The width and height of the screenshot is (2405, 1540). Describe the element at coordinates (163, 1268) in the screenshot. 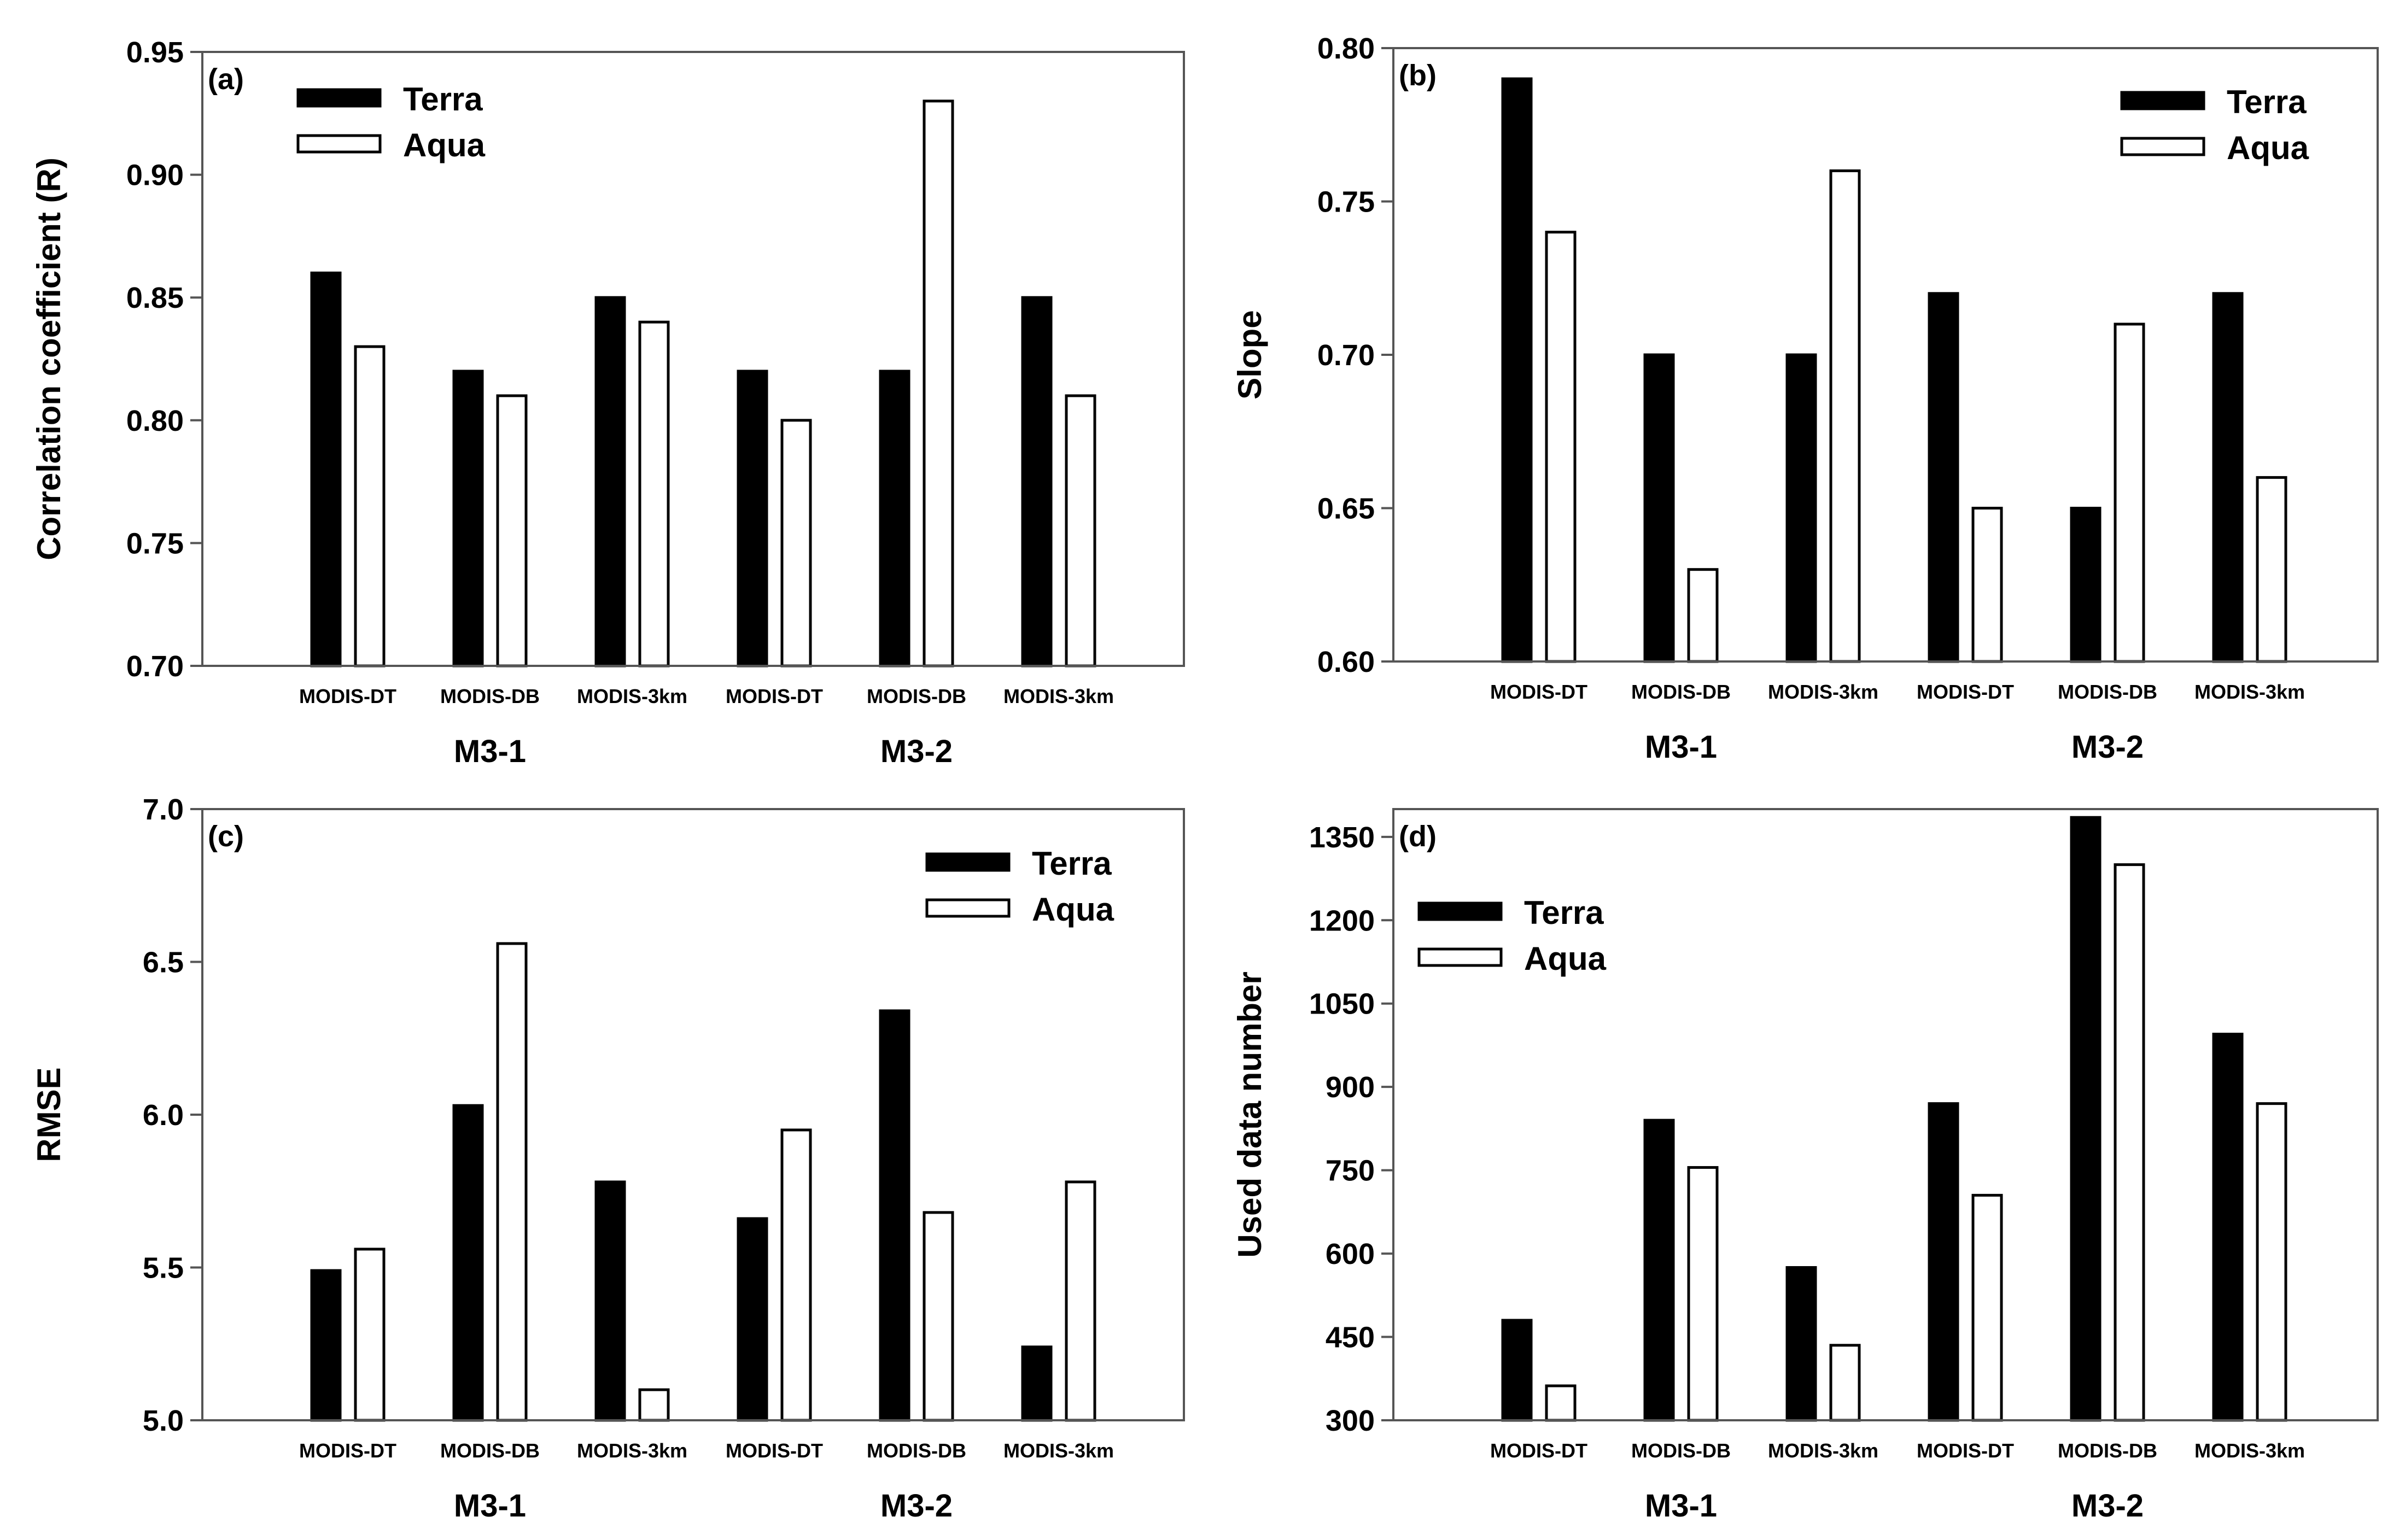

I see `y-tick-label: 5.5` at that location.